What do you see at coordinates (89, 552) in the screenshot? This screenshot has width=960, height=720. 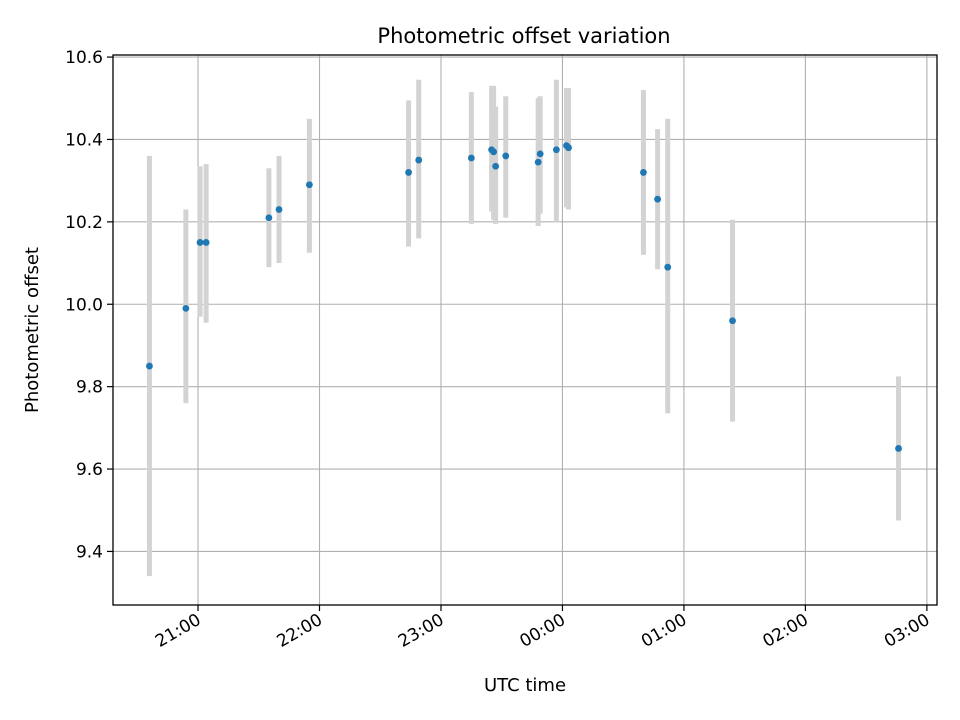 I see `y-tick-label: 9.4` at bounding box center [89, 552].